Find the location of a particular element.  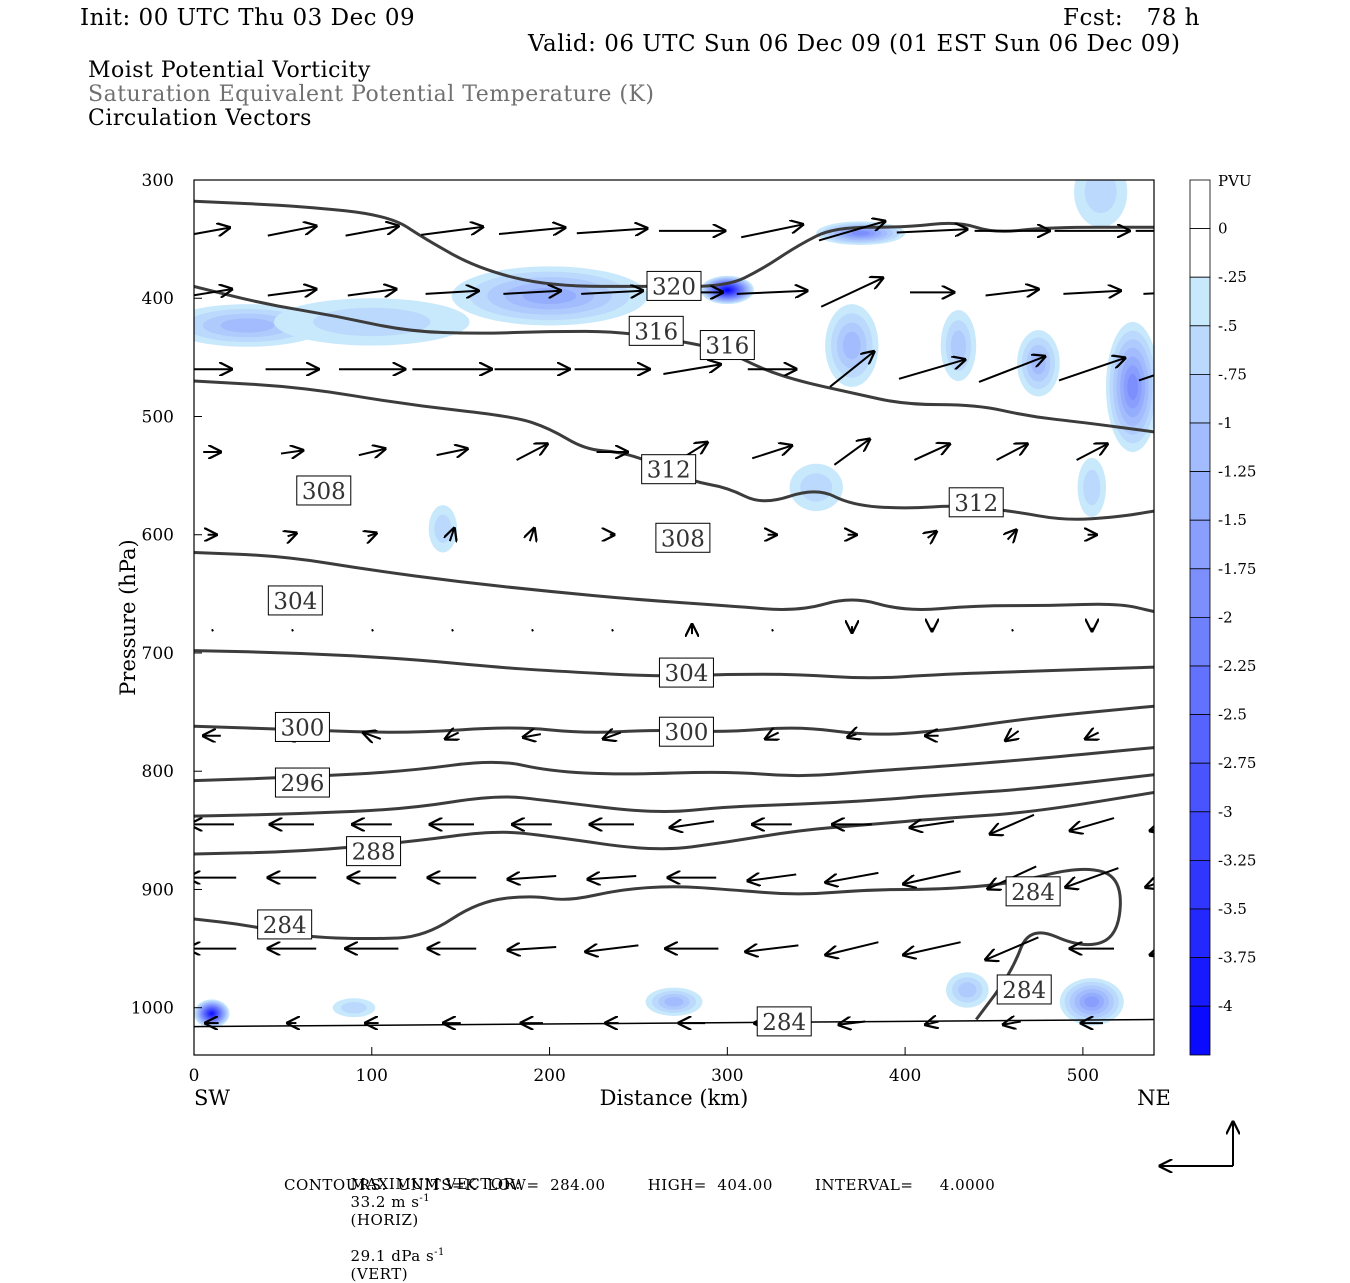

contour-label-304-1: 304 is located at coordinates (686, 674).